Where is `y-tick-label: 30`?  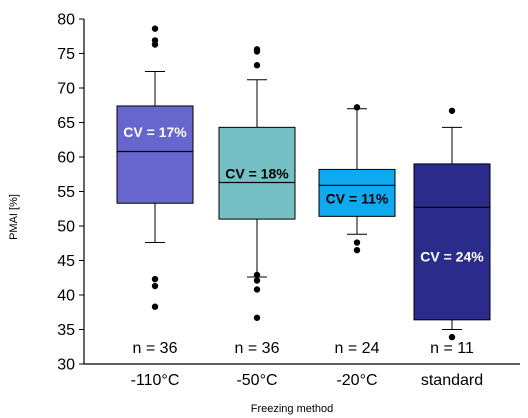
y-tick-label: 30 is located at coordinates (66, 365).